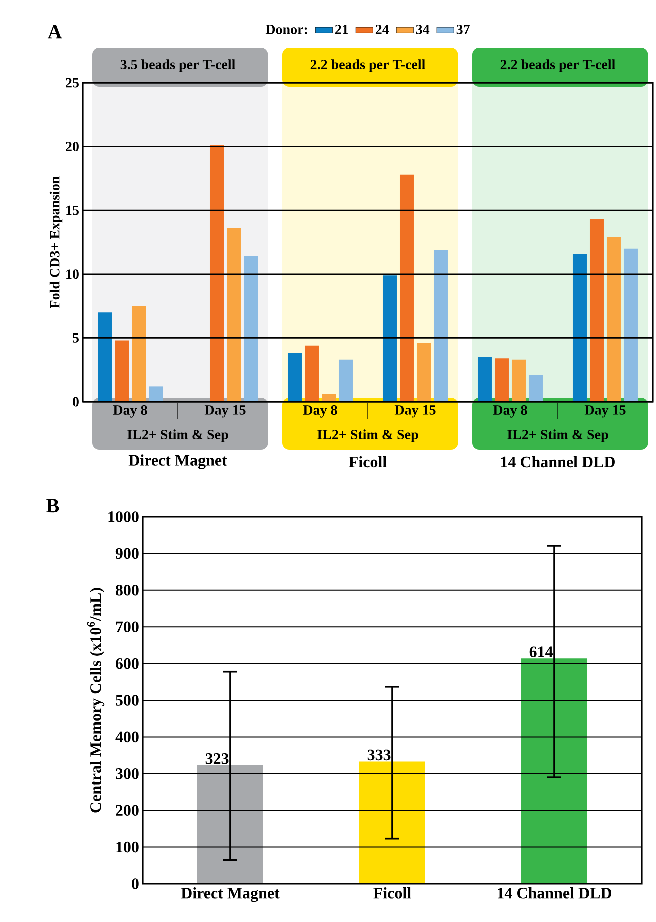  Describe the element at coordinates (542, 652) in the screenshot. I see `data-label: 614` at that location.